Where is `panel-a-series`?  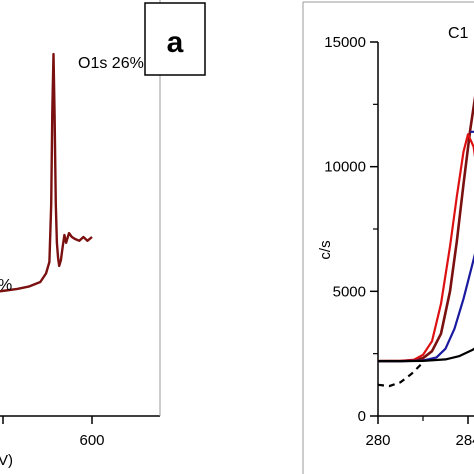
panel-a-series is located at coordinates (46, 172).